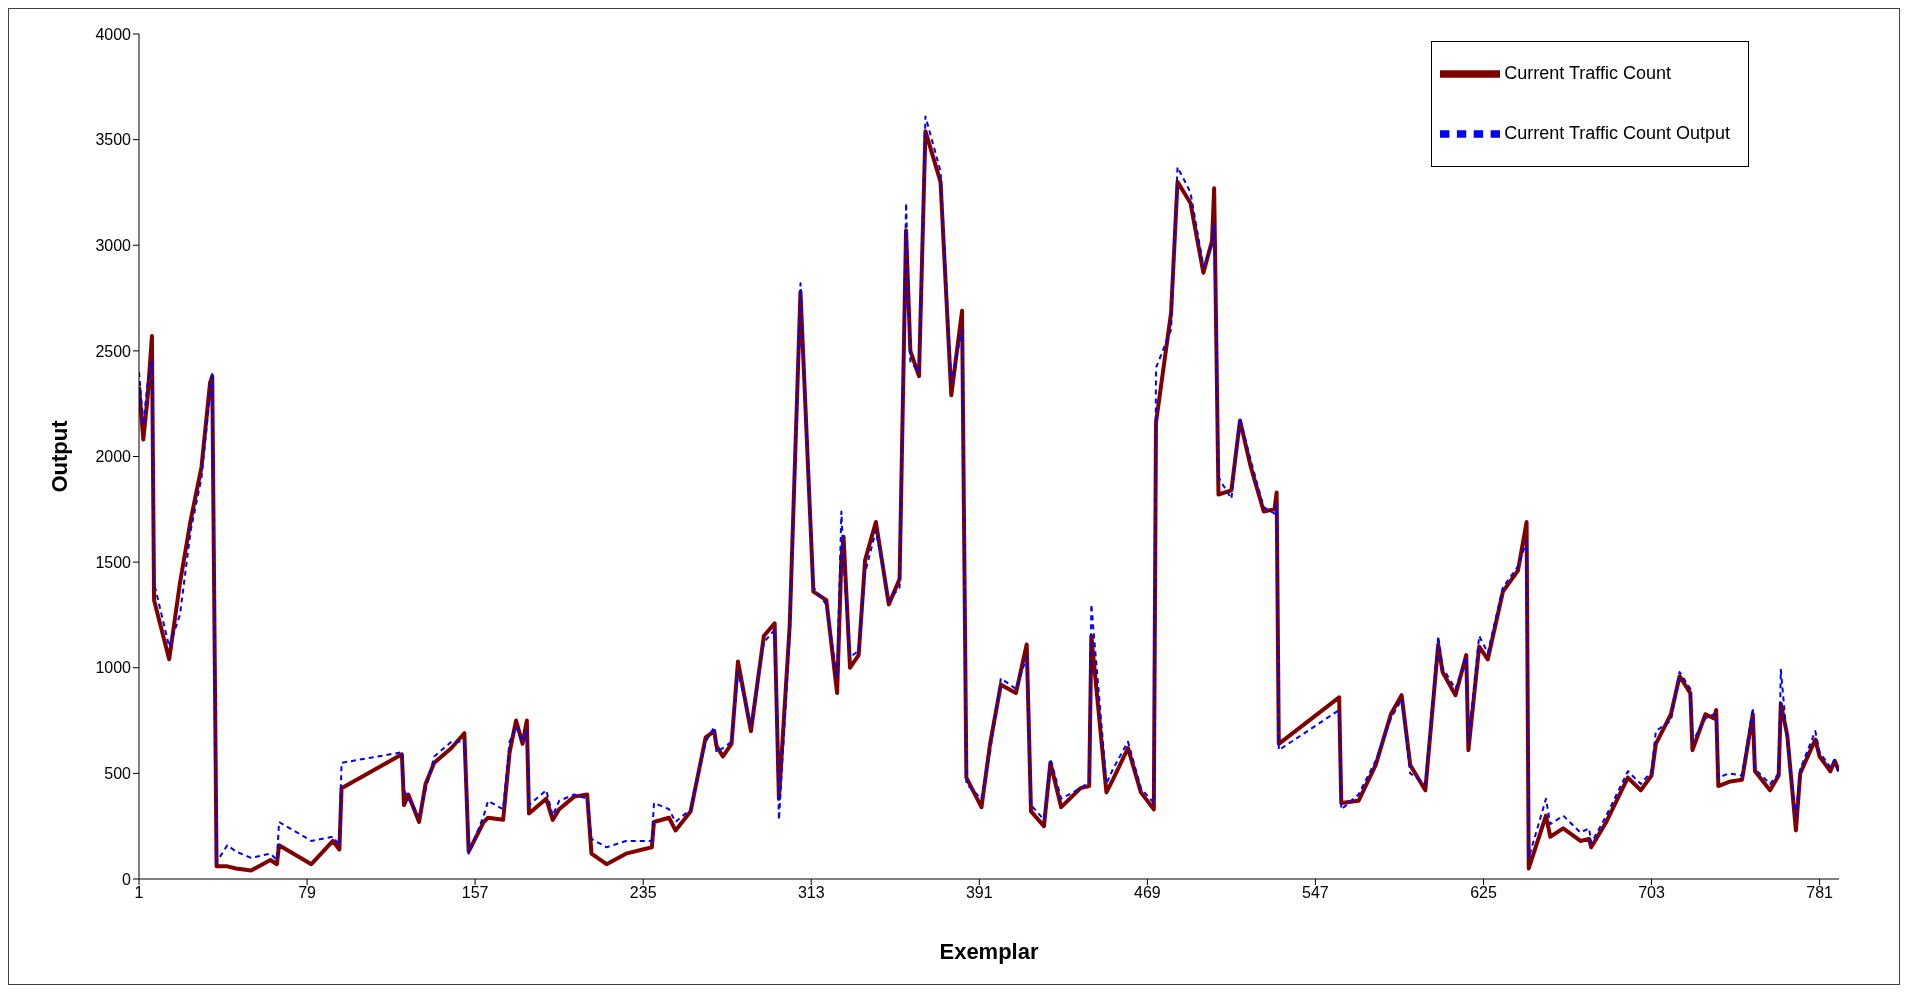  Describe the element at coordinates (127, 879) in the screenshot. I see `y-tick-label: 0` at that location.